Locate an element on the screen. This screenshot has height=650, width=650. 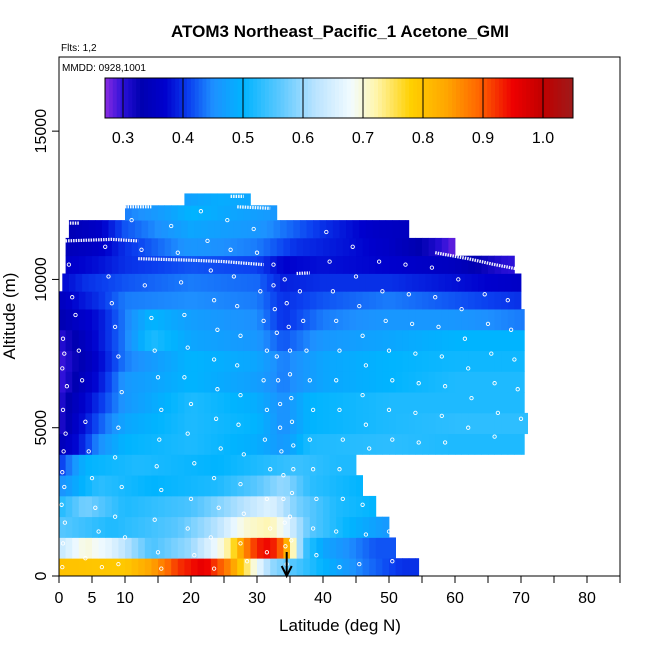
y-tick-label: 0 is located at coordinates (41, 575).